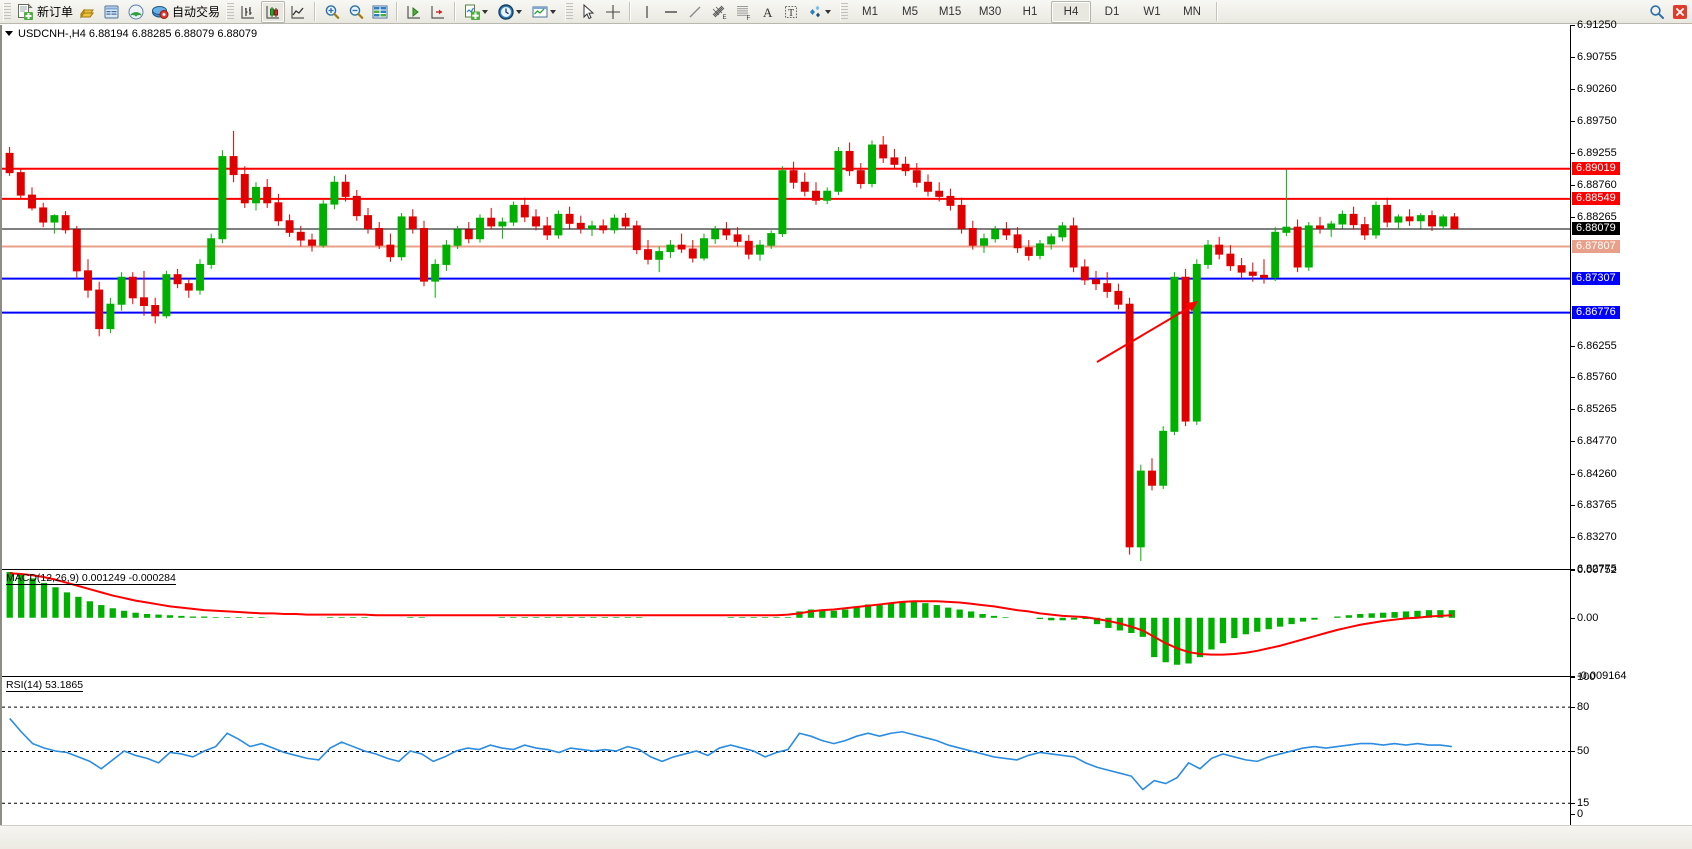  Describe the element at coordinates (1594, 570) in the screenshot. I see `macd-tick: 0.00752` at that location.